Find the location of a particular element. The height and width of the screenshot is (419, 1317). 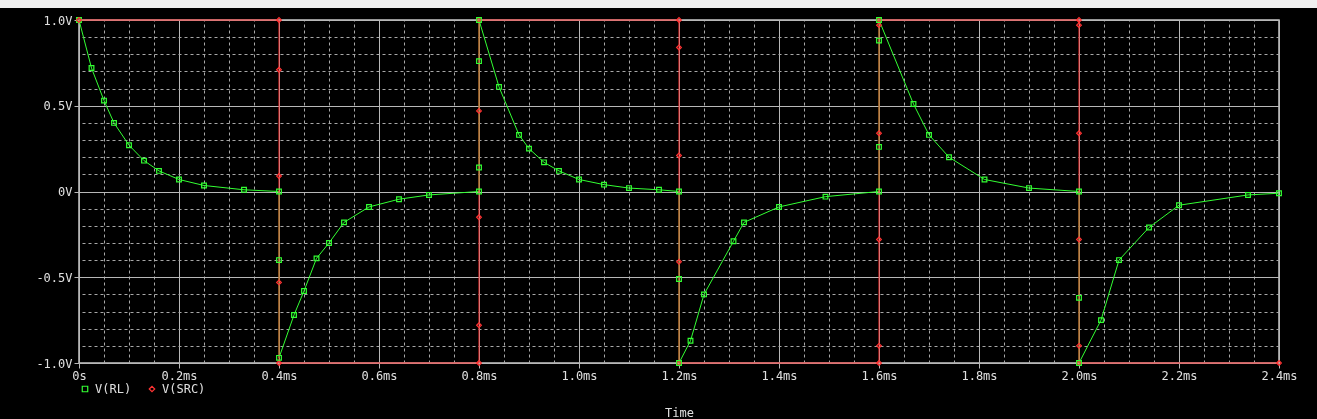

x-tick-label: 1.8ms is located at coordinates (979, 375).